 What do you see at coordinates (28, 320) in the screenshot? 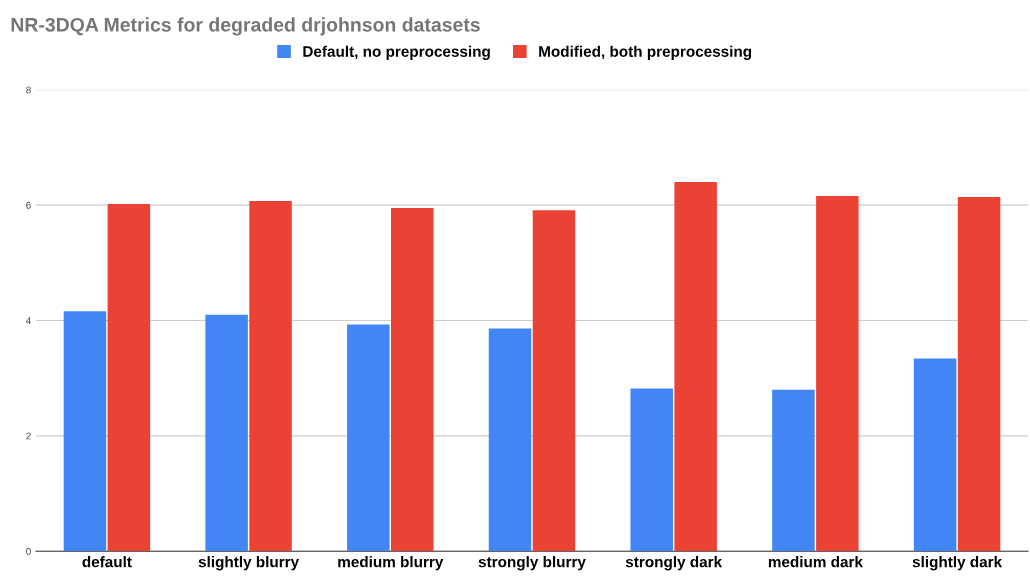
I see `y-tick-label: 4` at bounding box center [28, 320].